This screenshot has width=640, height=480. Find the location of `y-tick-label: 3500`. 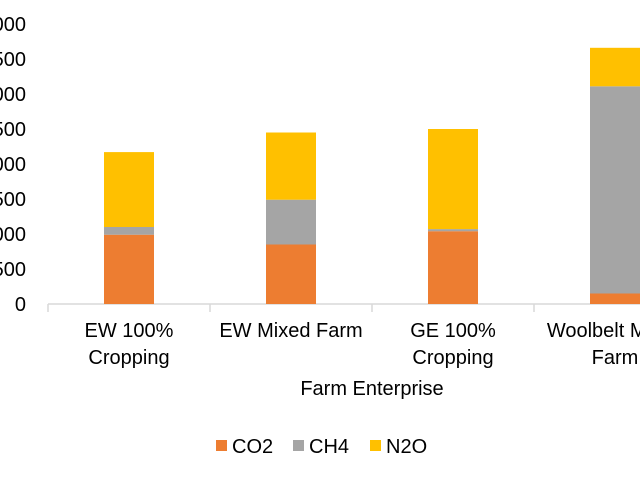

y-tick-label: 3500 is located at coordinates (13, 60).